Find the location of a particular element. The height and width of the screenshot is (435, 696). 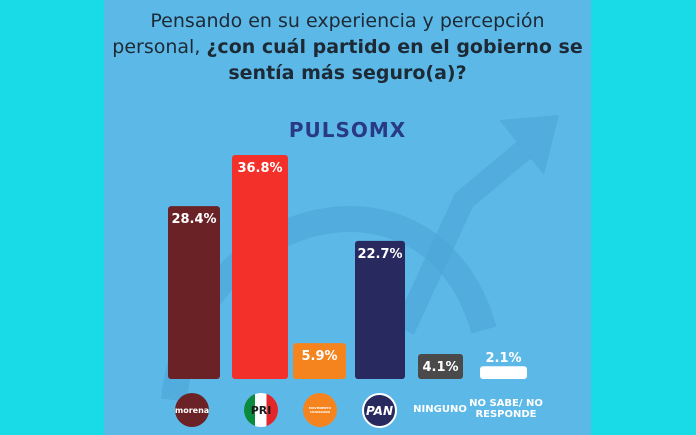

mc-logo: MOVIMIENTO CIUDADANO is located at coordinates (320, 410).